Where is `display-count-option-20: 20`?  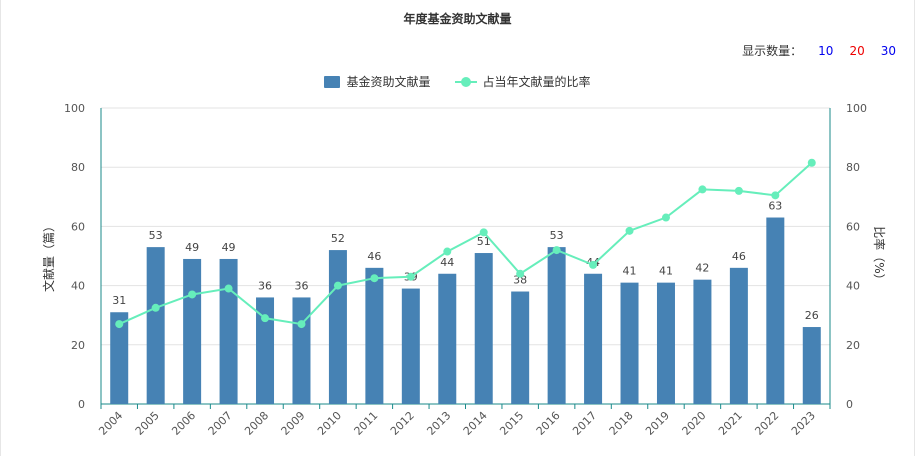
display-count-option-20: 20 is located at coordinates (857, 50).